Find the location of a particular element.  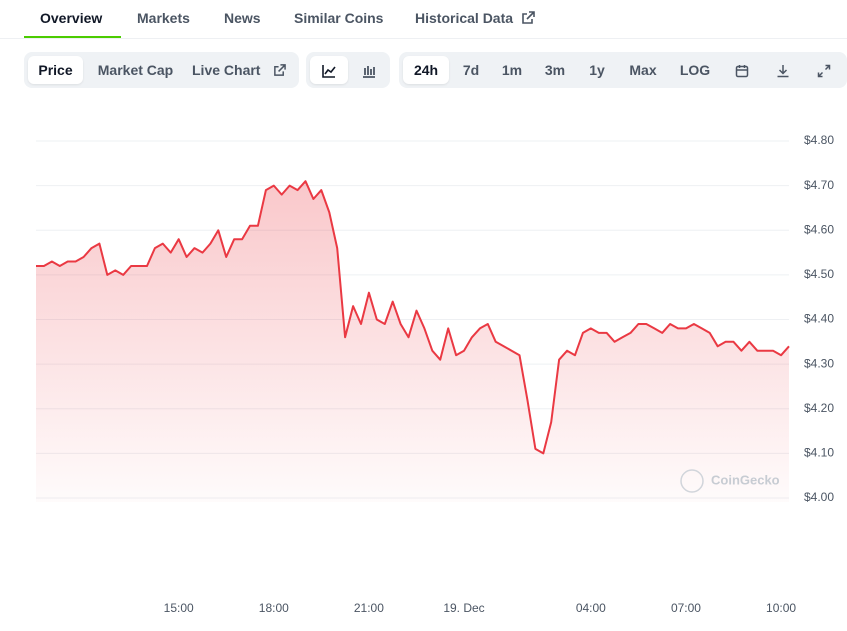

active-underline is located at coordinates (72, 37).